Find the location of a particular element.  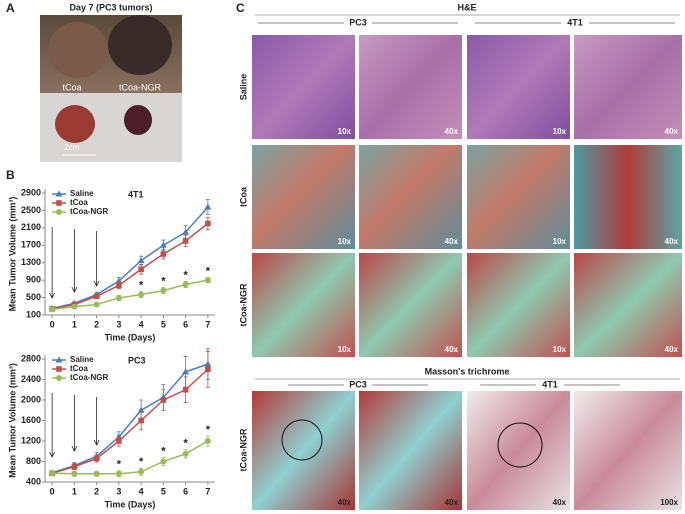

section-title: H&E is located at coordinates (466, 7).